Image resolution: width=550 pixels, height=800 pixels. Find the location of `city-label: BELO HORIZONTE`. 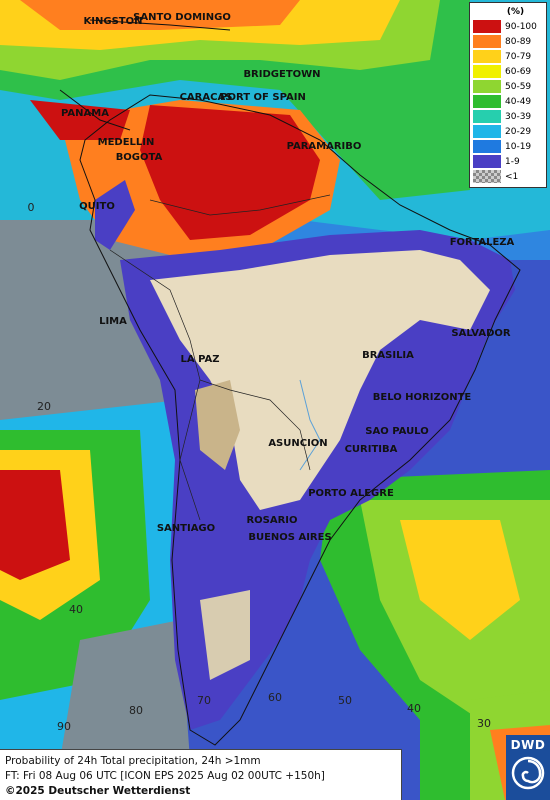

city-label: BELO HORIZONTE is located at coordinates (422, 397).